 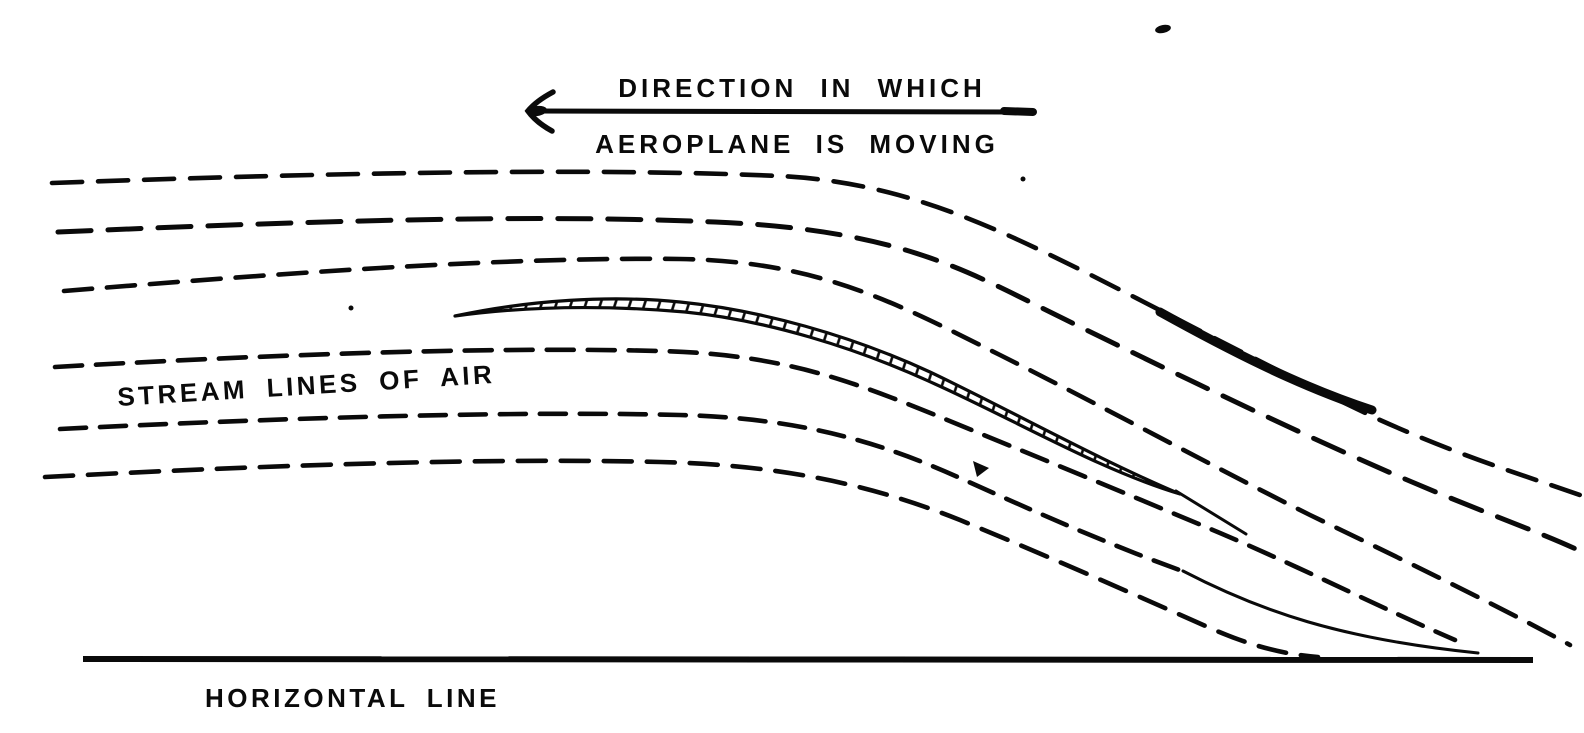 What do you see at coordinates (802, 88) in the screenshot?
I see `direction-label-line1: DIRECTION IN WHICH` at bounding box center [802, 88].